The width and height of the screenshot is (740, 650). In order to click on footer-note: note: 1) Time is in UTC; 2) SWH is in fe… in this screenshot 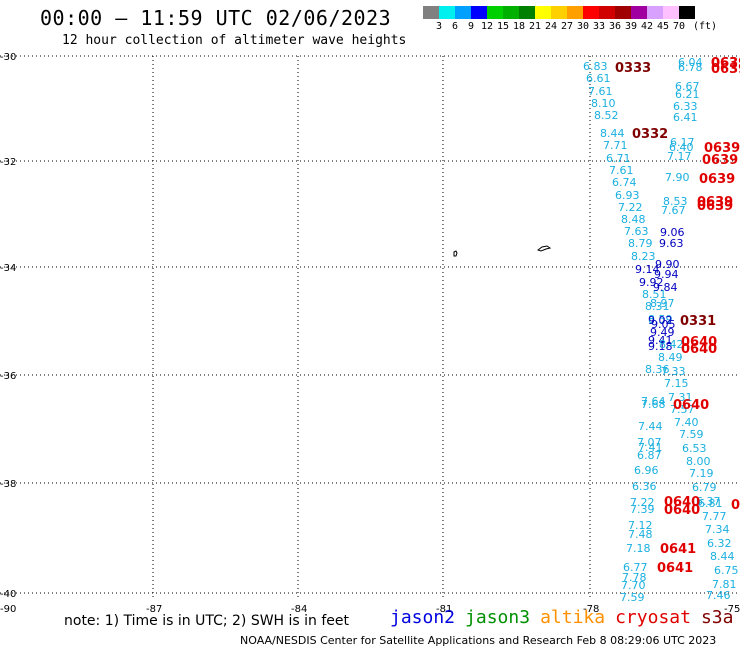, I will do `click(207, 621)`.